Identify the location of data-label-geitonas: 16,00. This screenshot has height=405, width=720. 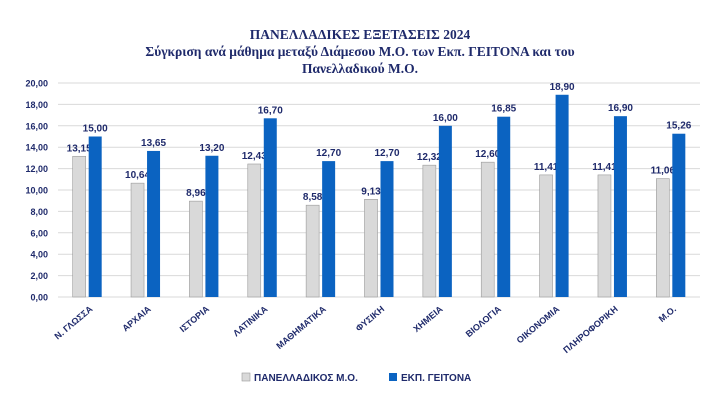
(445, 118).